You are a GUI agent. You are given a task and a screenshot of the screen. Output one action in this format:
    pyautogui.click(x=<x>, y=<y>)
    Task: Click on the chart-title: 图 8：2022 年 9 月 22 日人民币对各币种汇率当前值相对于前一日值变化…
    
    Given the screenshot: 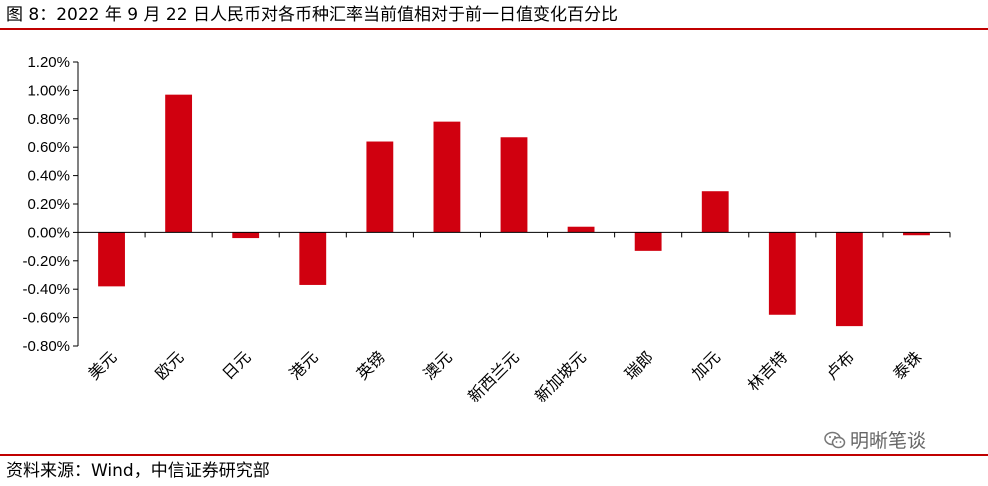 What is the action you would take?
    pyautogui.click(x=312, y=15)
    